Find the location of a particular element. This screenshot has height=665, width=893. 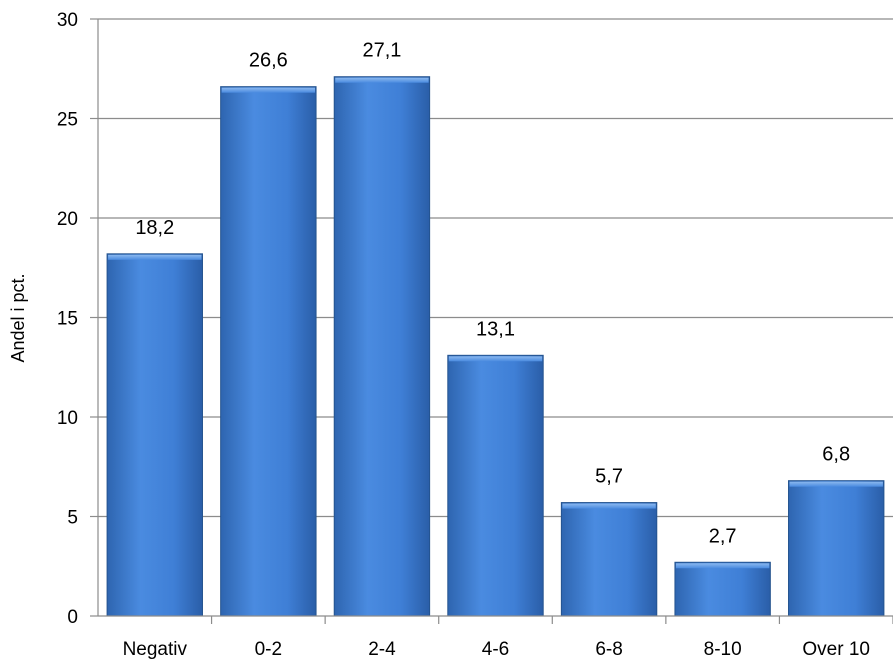

data-label: 2,7 is located at coordinates (723, 536).